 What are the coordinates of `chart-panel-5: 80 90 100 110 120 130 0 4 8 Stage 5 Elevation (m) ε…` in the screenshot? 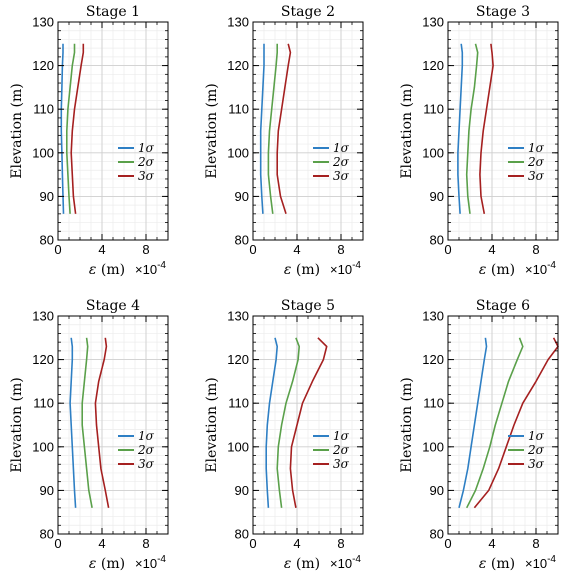 It's located at (284, 435).